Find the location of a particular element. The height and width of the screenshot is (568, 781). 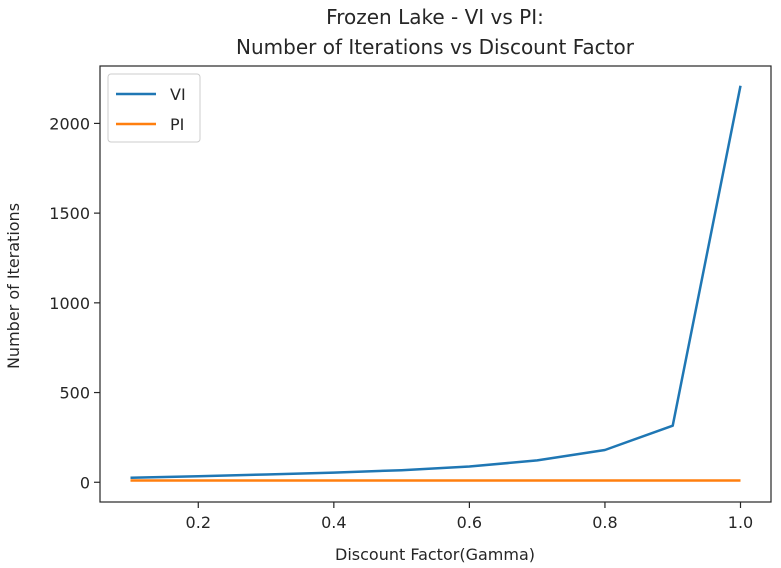

legend-label-pi: PI is located at coordinates (177, 124).